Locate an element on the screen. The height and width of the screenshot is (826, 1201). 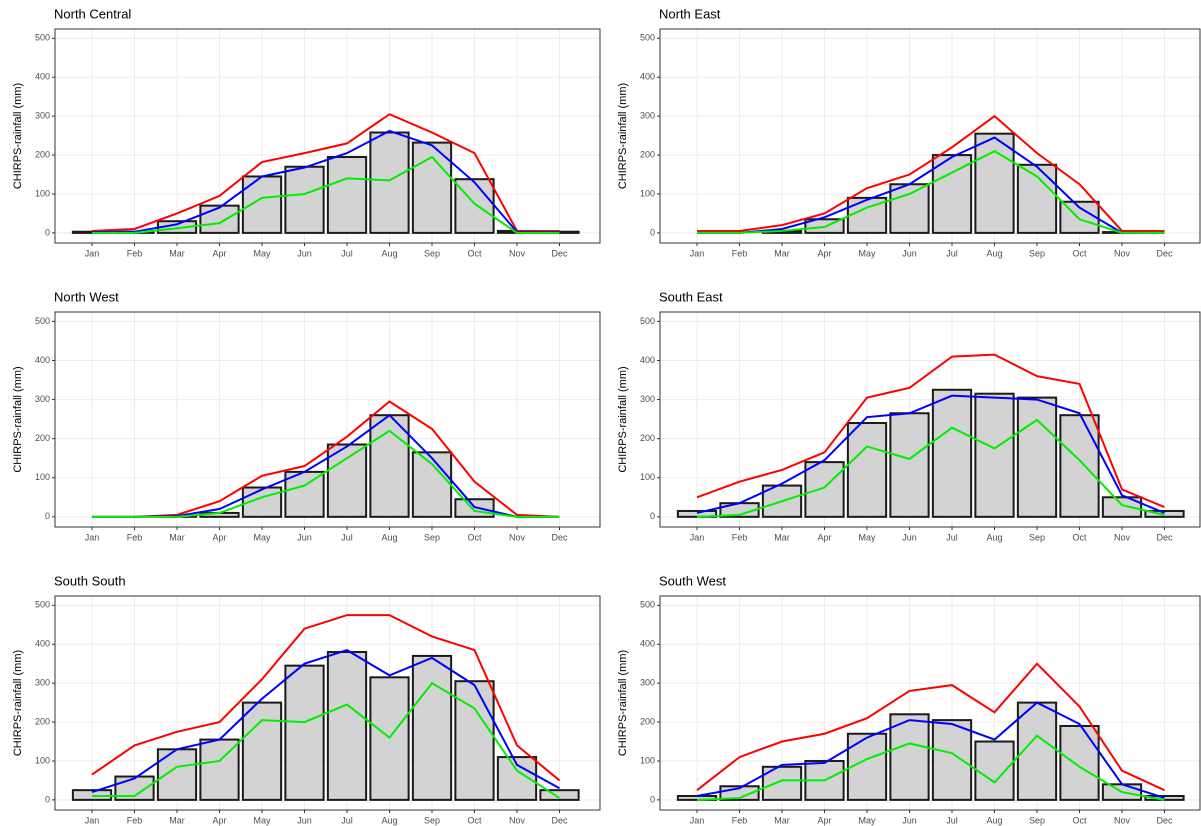
panel-title: South East is located at coordinates (691, 296).